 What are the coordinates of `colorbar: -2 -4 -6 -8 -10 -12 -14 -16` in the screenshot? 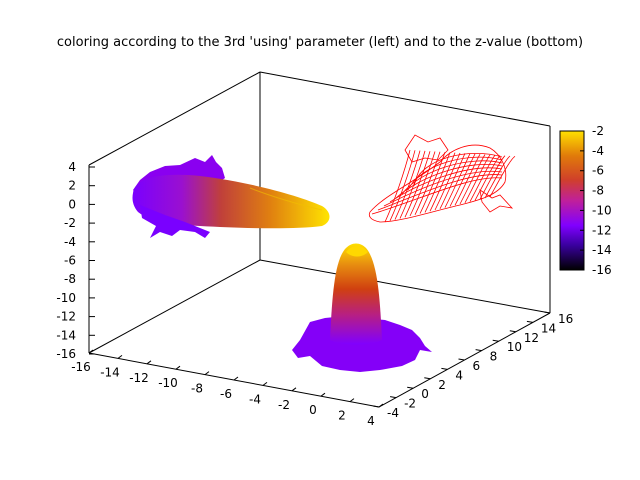 It's located at (585, 200).